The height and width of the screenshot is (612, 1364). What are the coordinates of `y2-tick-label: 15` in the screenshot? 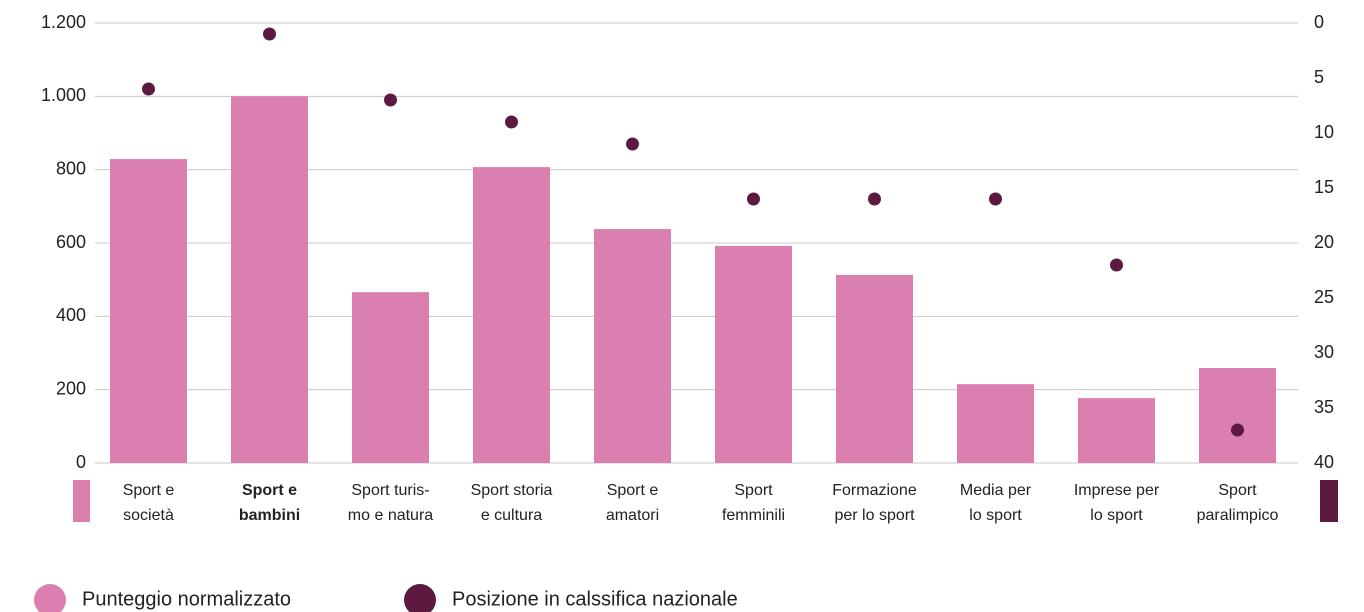 It's located at (1324, 187).